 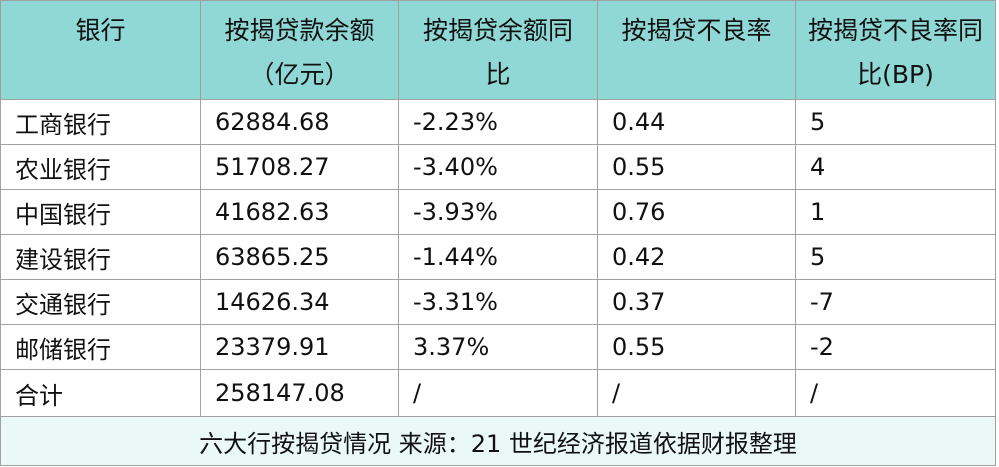 I want to click on header-cell: 按揭贷不良率, so click(x=696, y=50).